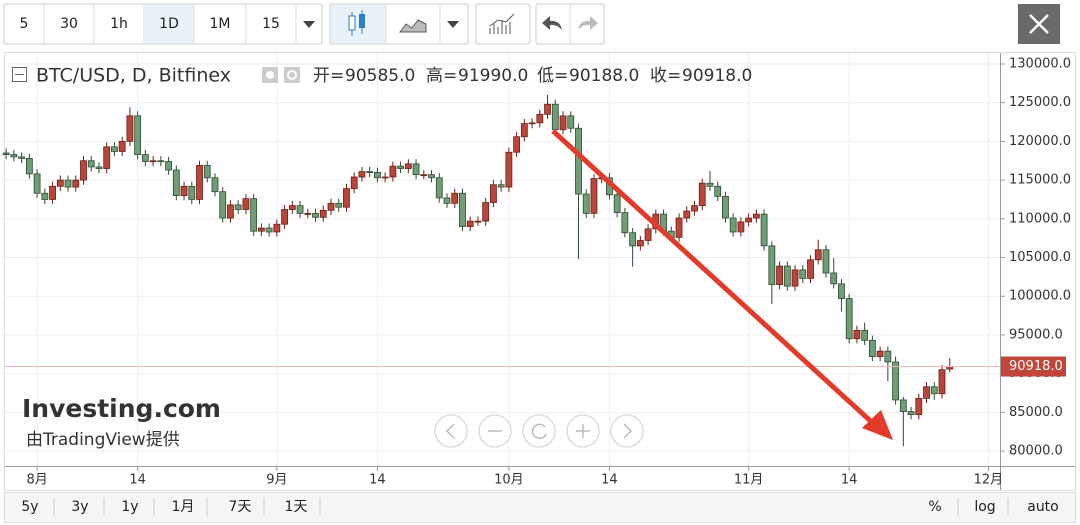  I want to click on y-tick-label: 115000.0, so click(1040, 180).